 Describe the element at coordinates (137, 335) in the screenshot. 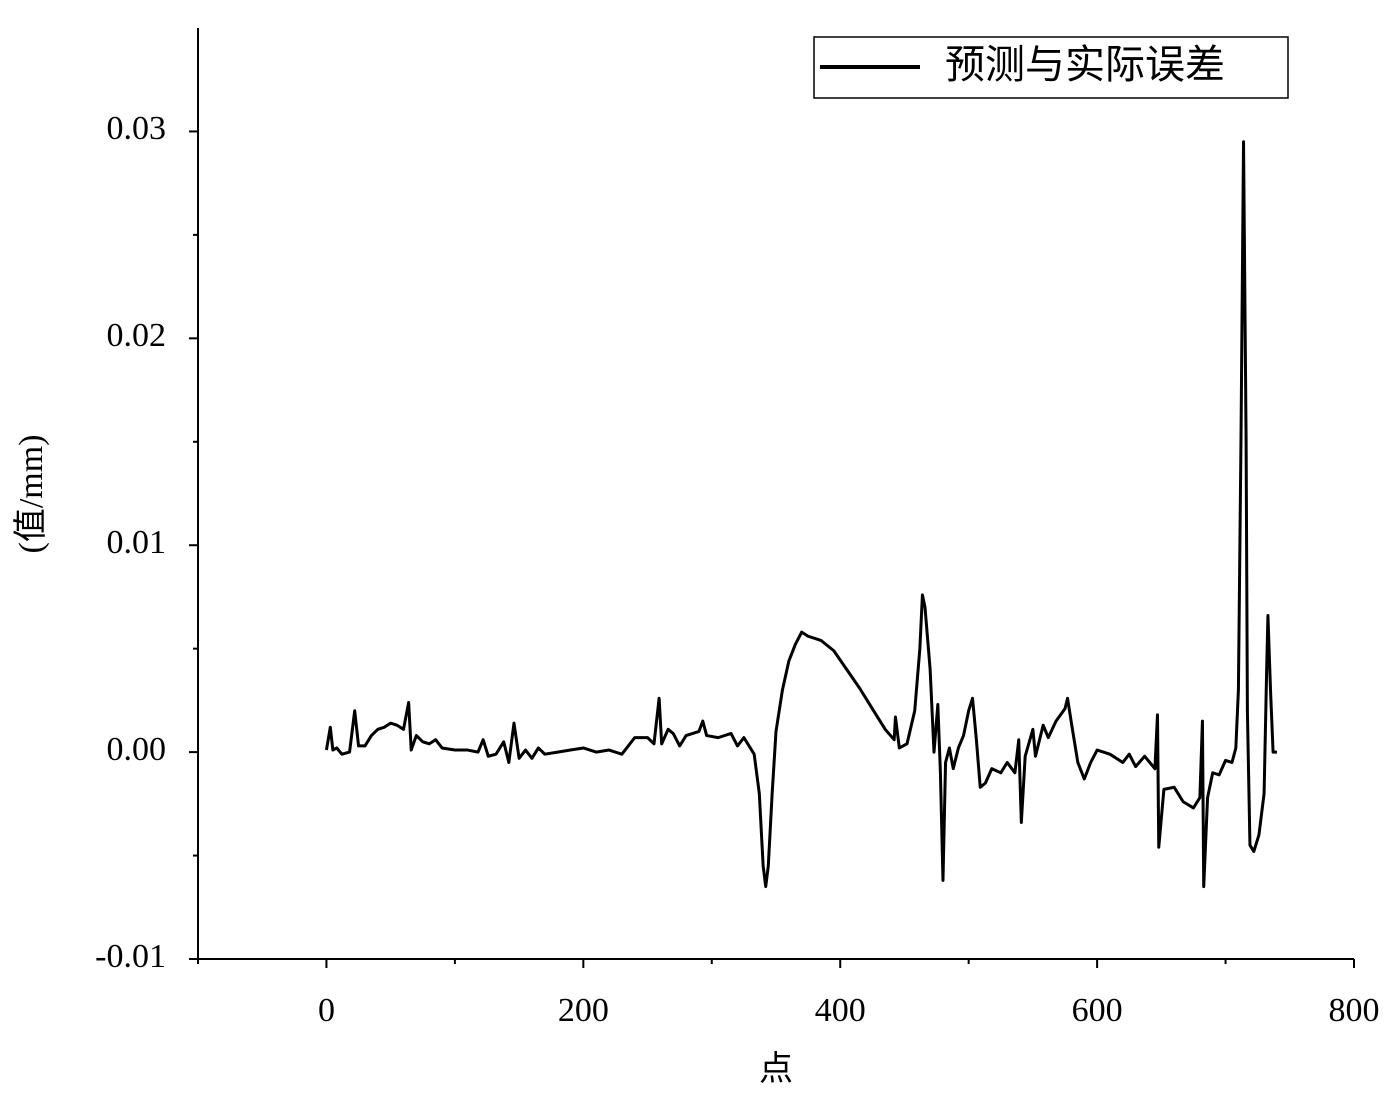

I see `y-tick-label: 0.02` at that location.